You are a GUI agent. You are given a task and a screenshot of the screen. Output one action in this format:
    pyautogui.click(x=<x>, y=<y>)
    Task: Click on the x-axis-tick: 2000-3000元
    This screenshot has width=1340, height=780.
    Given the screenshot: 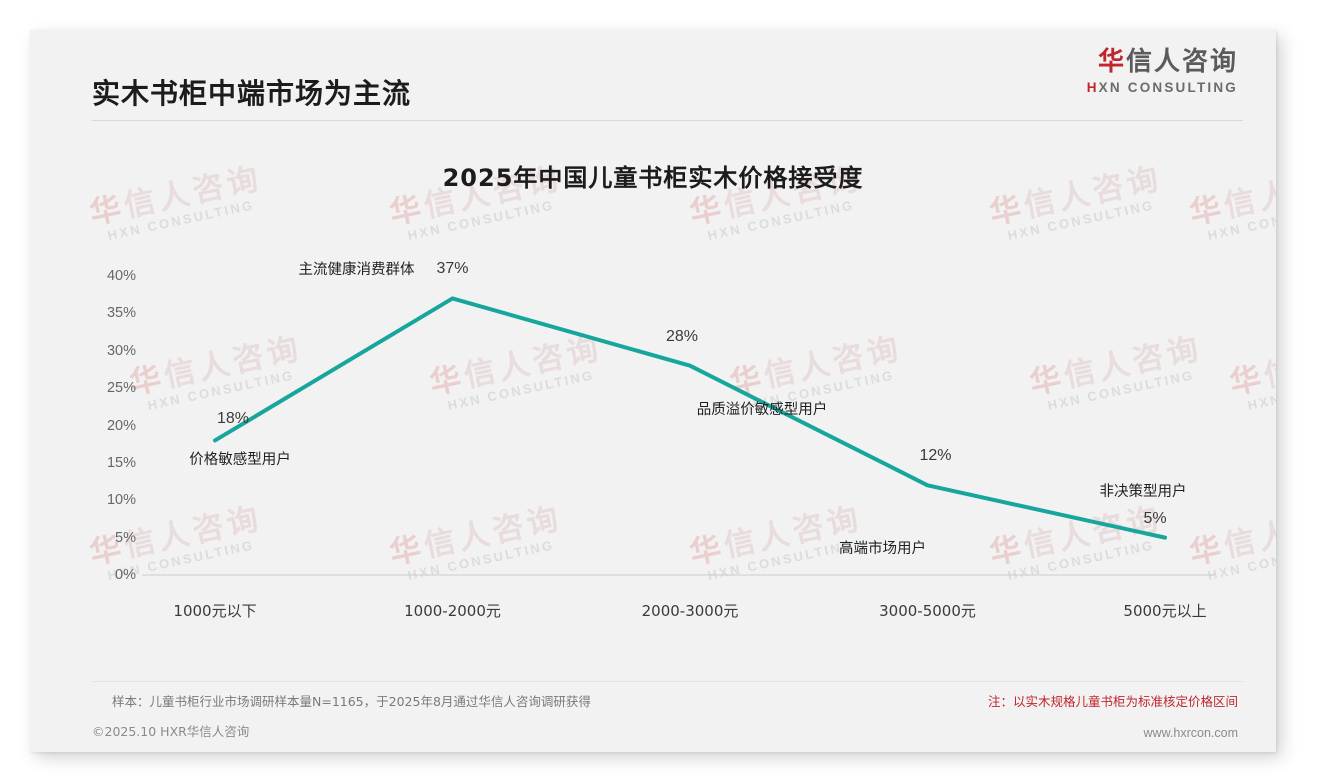 What is the action you would take?
    pyautogui.click(x=690, y=611)
    